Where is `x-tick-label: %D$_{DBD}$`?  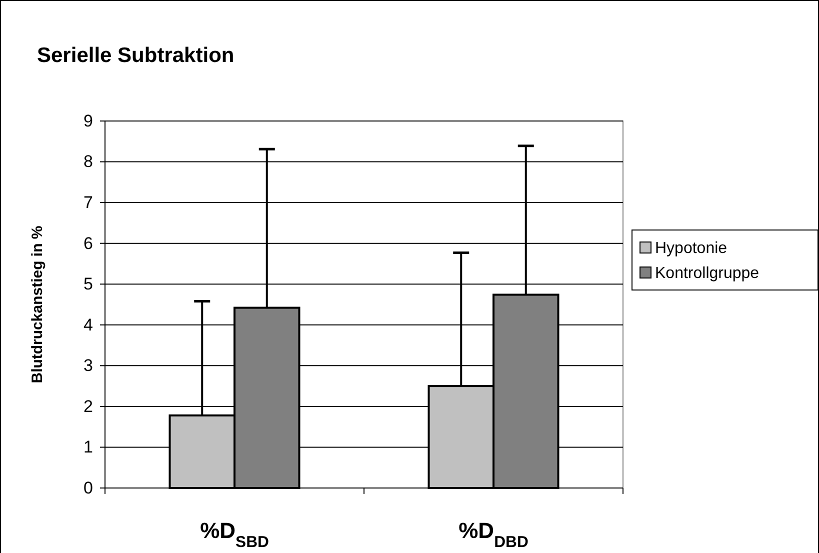
x-tick-label: %D$_{DBD}$ is located at coordinates (493, 534).